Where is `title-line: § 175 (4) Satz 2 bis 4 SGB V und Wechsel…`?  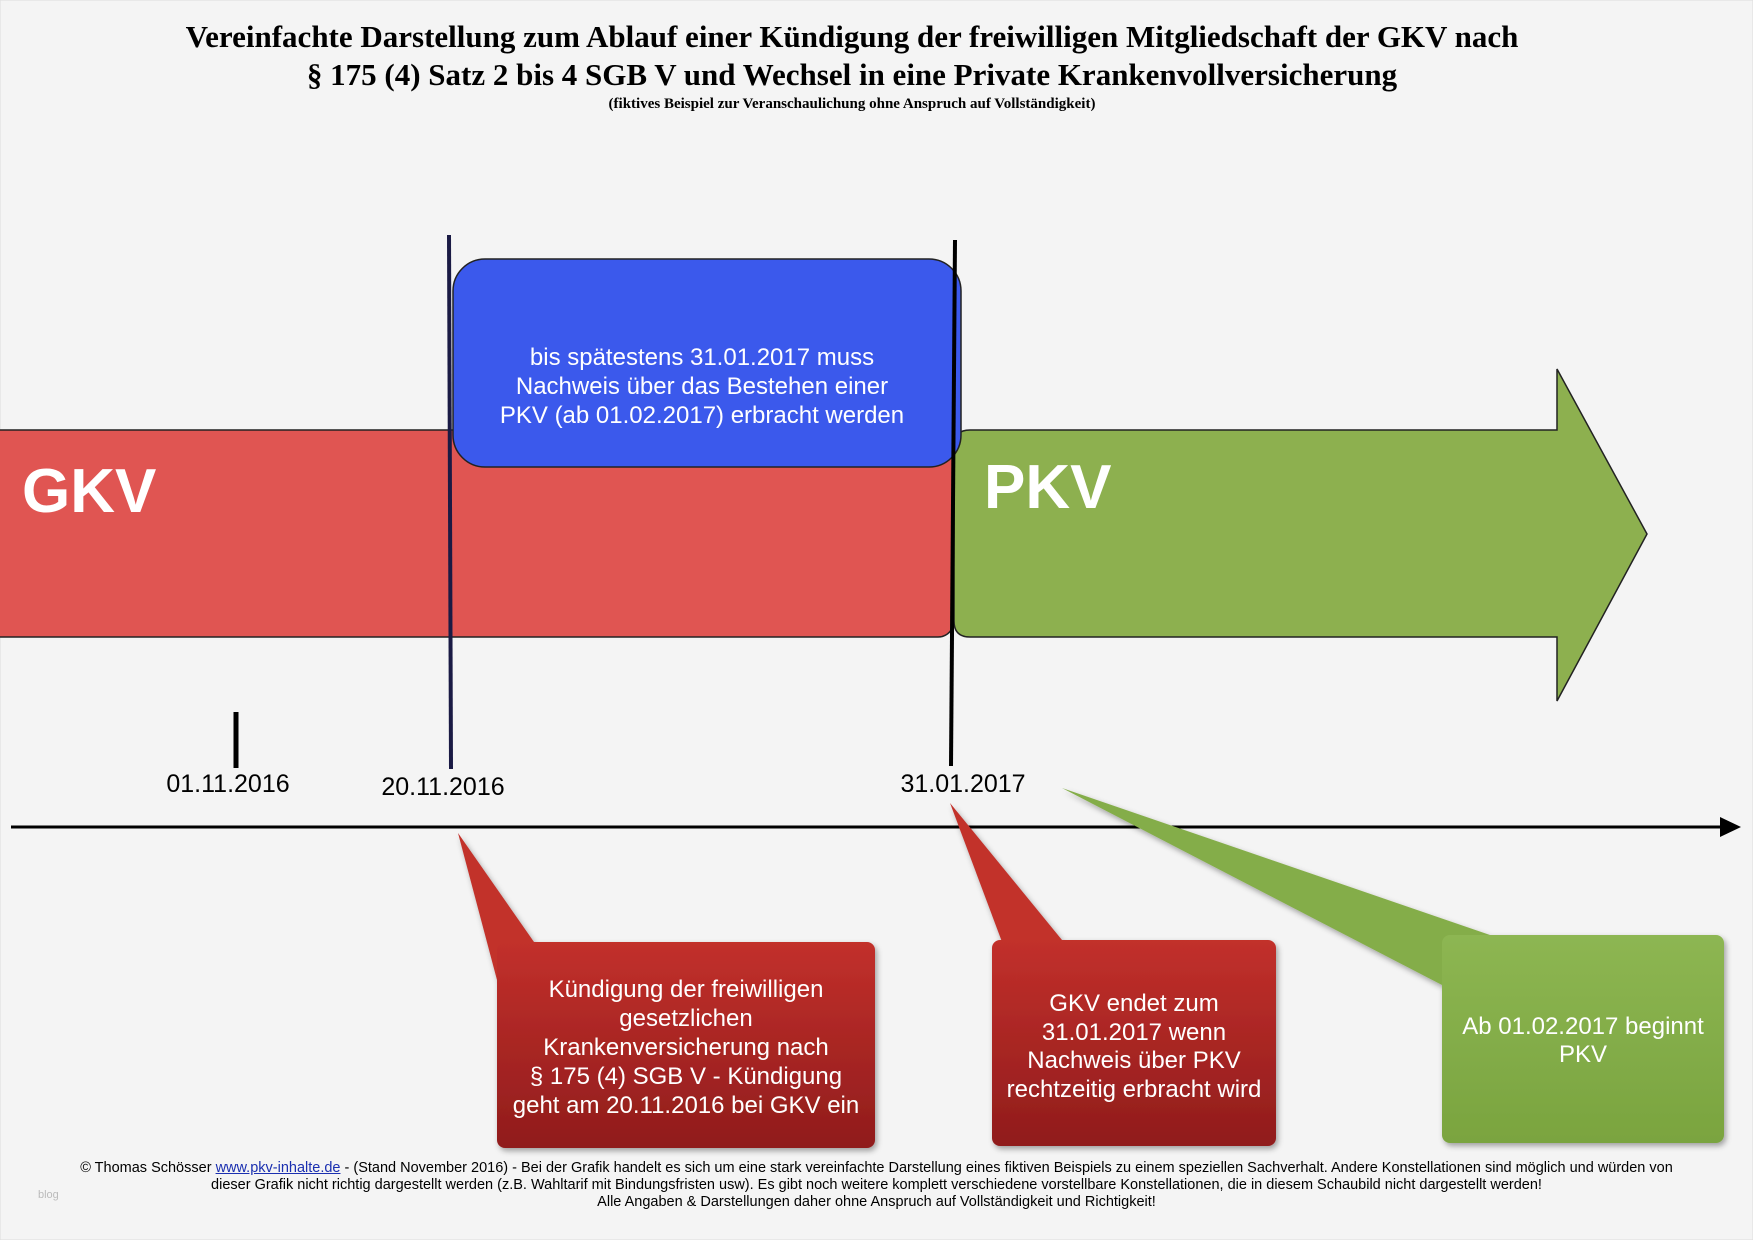 title-line: § 175 (4) Satz 2 bis 4 SGB V und Wechsel… is located at coordinates (852, 74).